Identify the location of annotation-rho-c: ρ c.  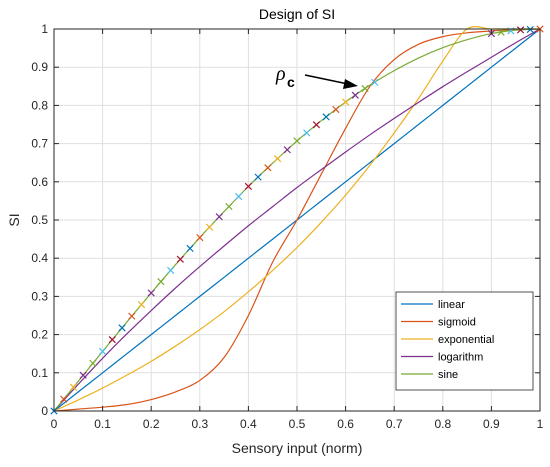
(316, 76).